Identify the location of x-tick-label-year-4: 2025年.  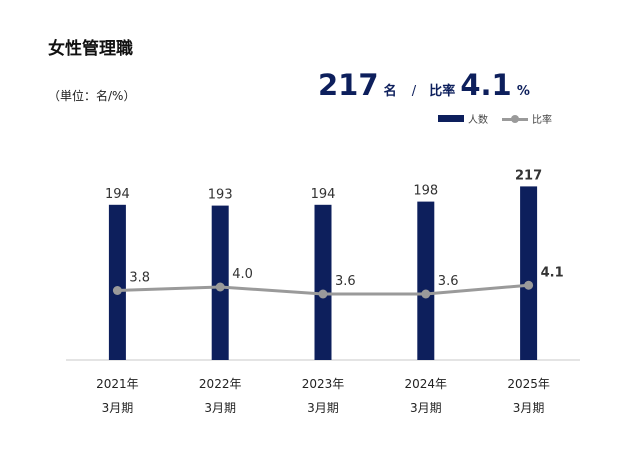
(528, 384).